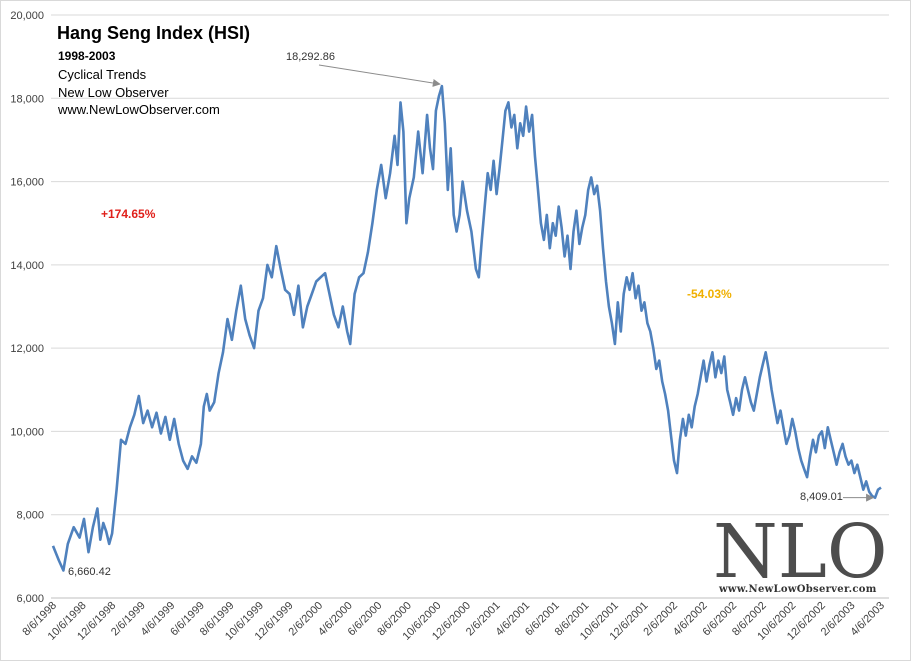  I want to click on chart-title: Hang Seng Index (HSI), so click(153, 33).